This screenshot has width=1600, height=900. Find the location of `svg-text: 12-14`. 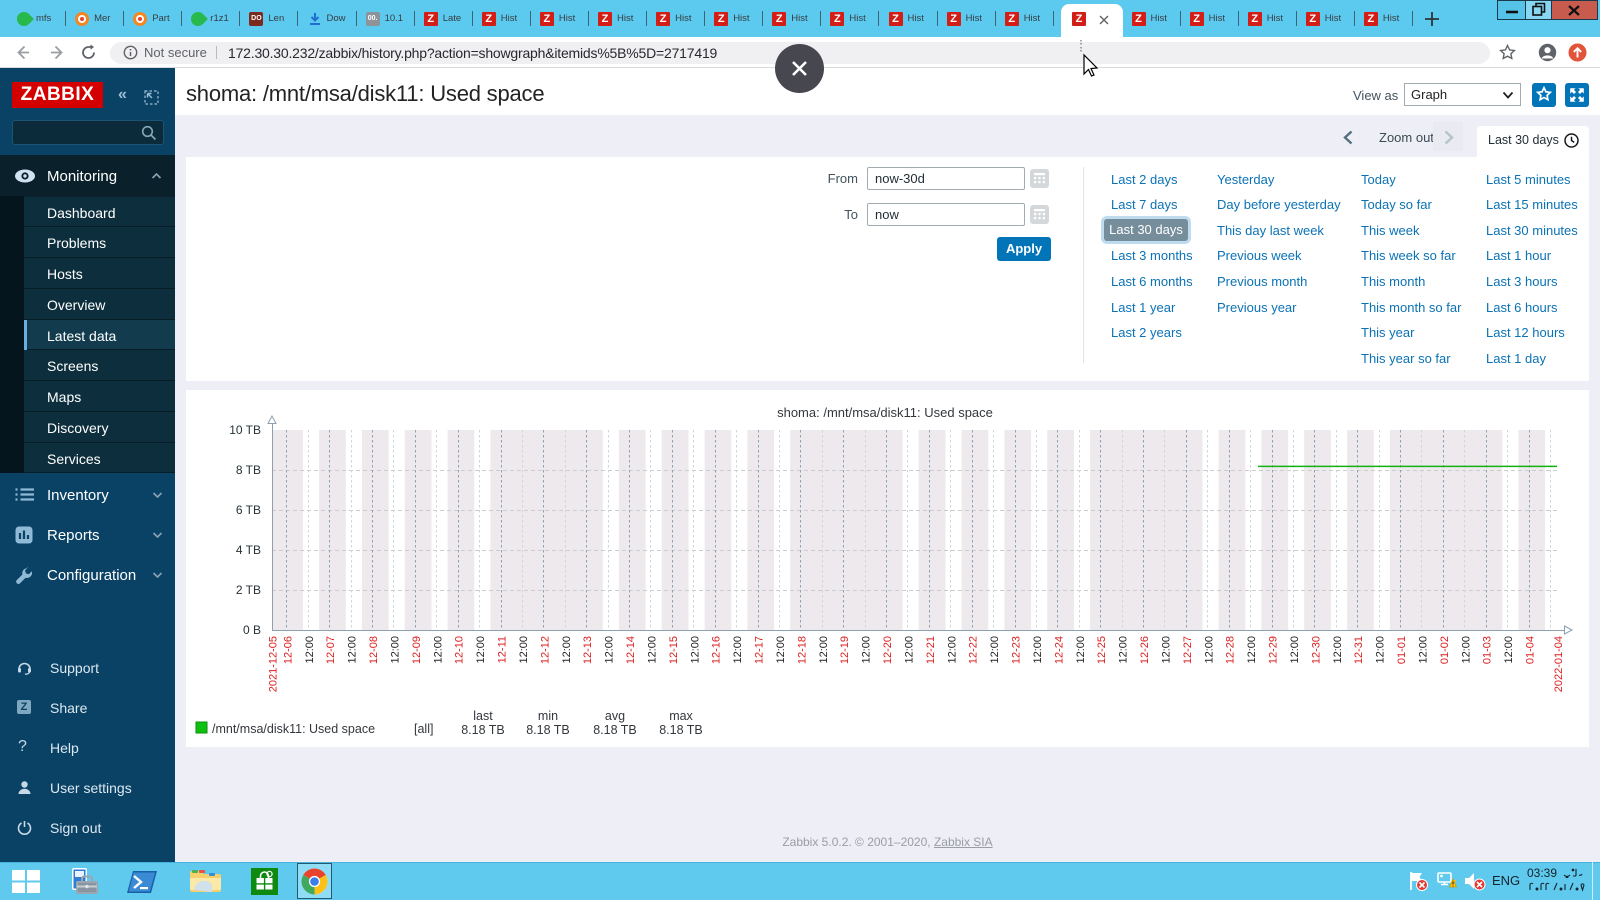

svg-text: 12-14 is located at coordinates (631, 650).